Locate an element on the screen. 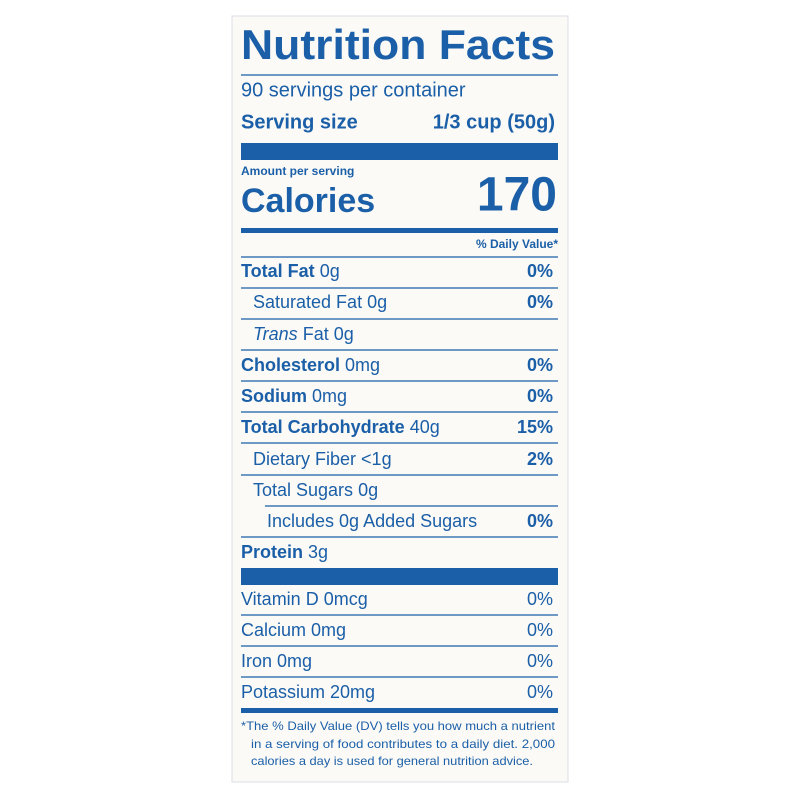 Image resolution: width=800 pixels, height=805 pixels. nutrient-name: Total Sugars is located at coordinates (303, 490).